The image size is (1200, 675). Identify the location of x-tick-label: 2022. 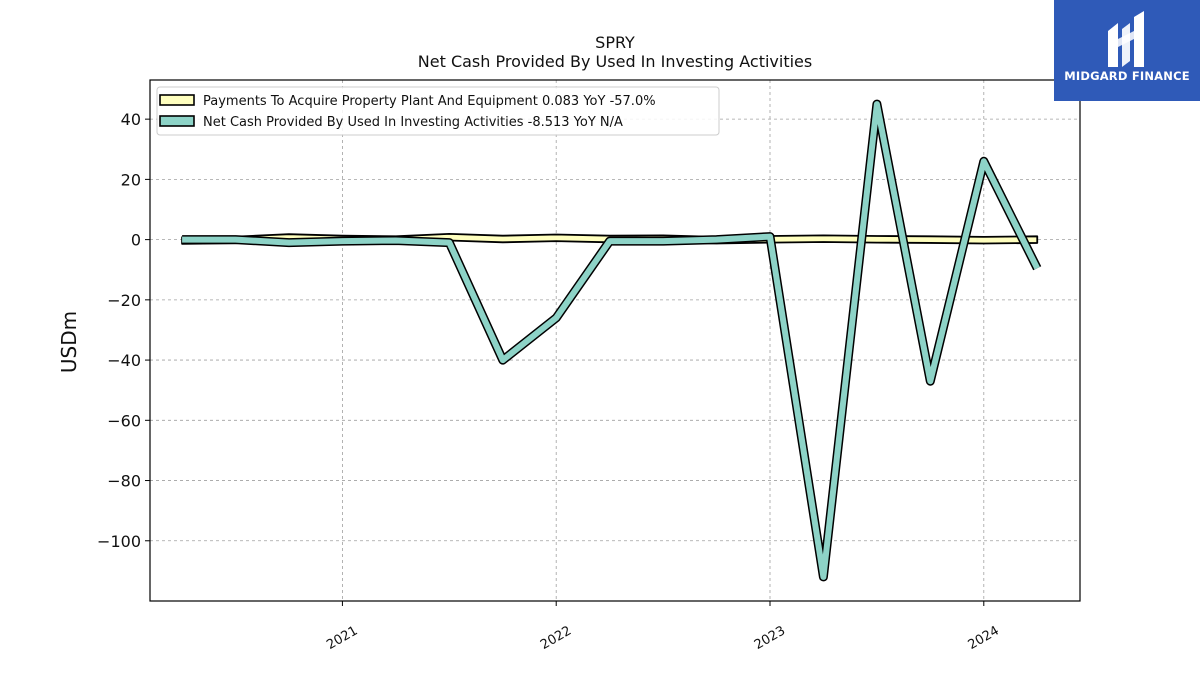
(556, 638).